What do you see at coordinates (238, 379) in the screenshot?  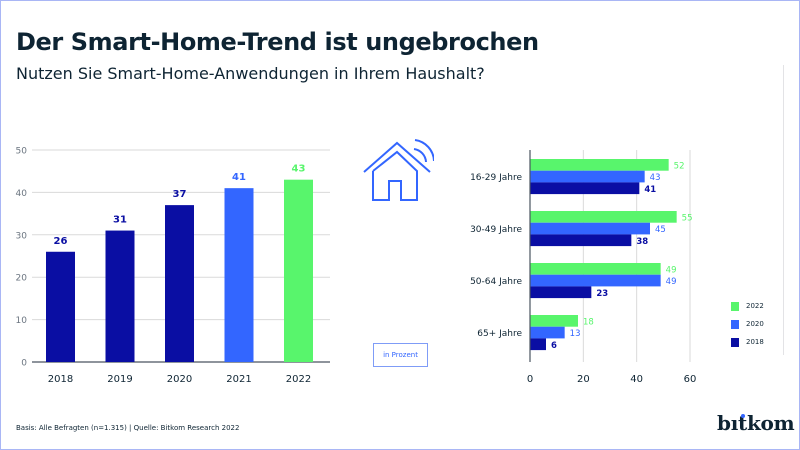 I see `x-tick-label: 2021` at bounding box center [238, 379].